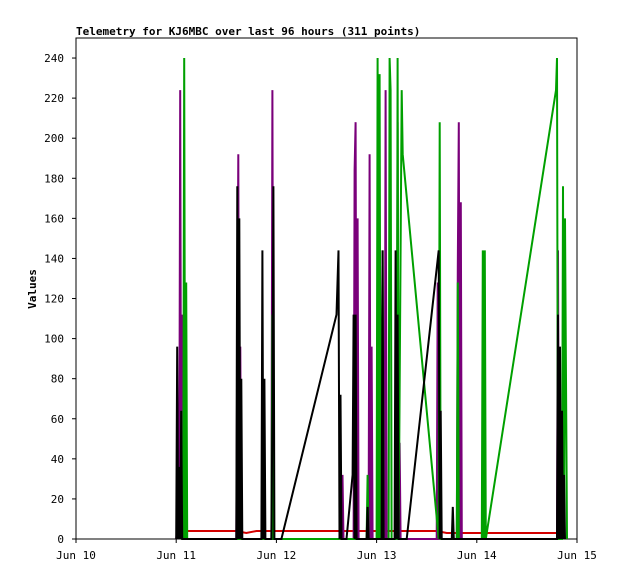 The height and width of the screenshot is (579, 618). What do you see at coordinates (577, 555) in the screenshot?
I see `x-tick-label: Jun 15` at bounding box center [577, 555].